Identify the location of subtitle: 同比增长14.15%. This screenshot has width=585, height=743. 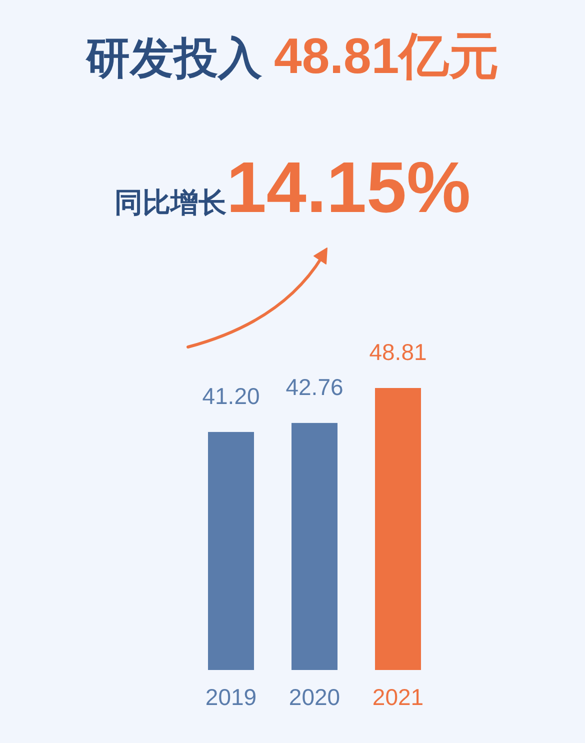
(292, 188).